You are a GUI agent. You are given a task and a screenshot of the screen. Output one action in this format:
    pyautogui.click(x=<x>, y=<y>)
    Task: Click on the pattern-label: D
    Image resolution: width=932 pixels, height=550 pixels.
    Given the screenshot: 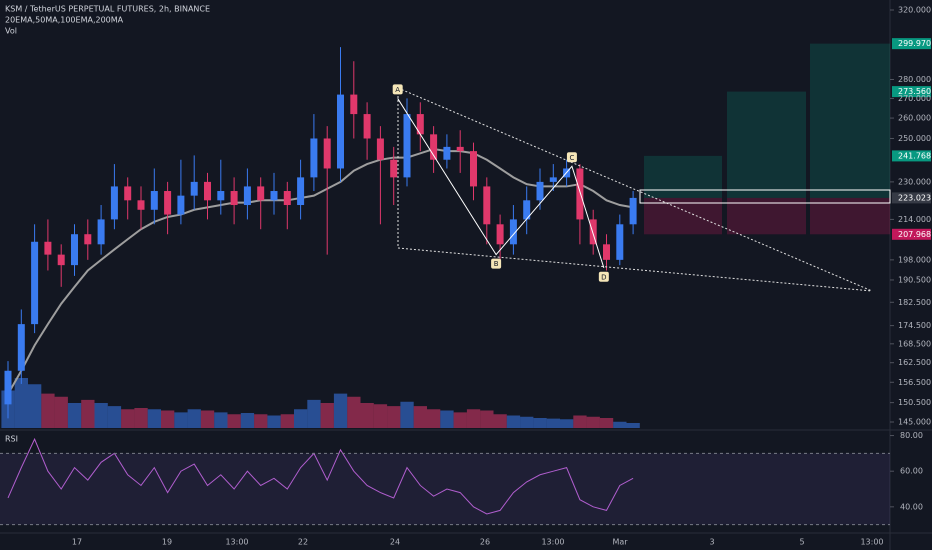 What is the action you would take?
    pyautogui.click(x=603, y=277)
    